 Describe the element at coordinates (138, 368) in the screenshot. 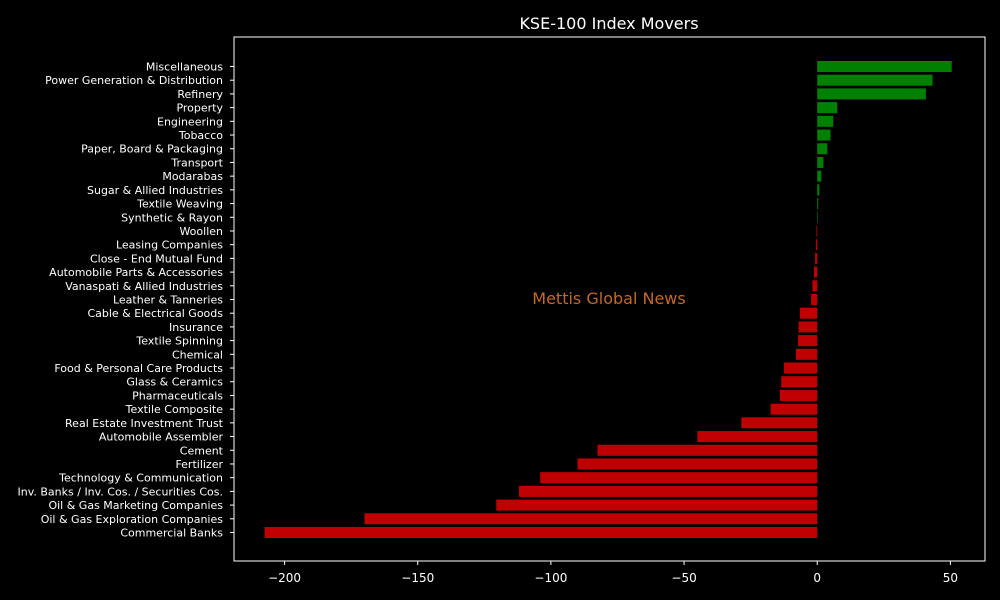

I see `category-label: Food & Personal Care Products` at that location.